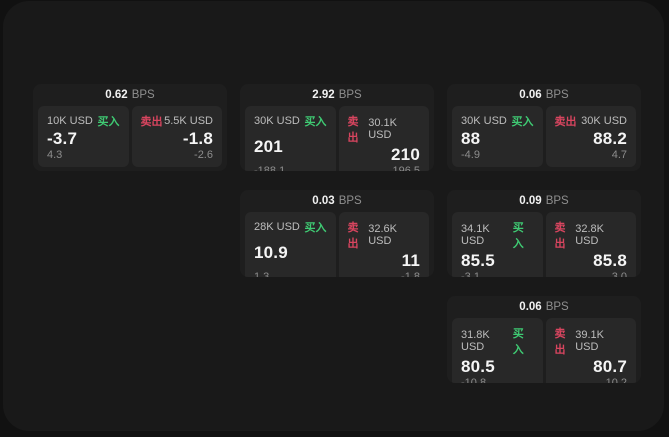 This screenshot has width=669, height=437. What do you see at coordinates (544, 138) in the screenshot?
I see `quote-card-body: 30K USD 买入 88 -4.9 卖出 30K USD 88.2 4.7` at bounding box center [544, 138].